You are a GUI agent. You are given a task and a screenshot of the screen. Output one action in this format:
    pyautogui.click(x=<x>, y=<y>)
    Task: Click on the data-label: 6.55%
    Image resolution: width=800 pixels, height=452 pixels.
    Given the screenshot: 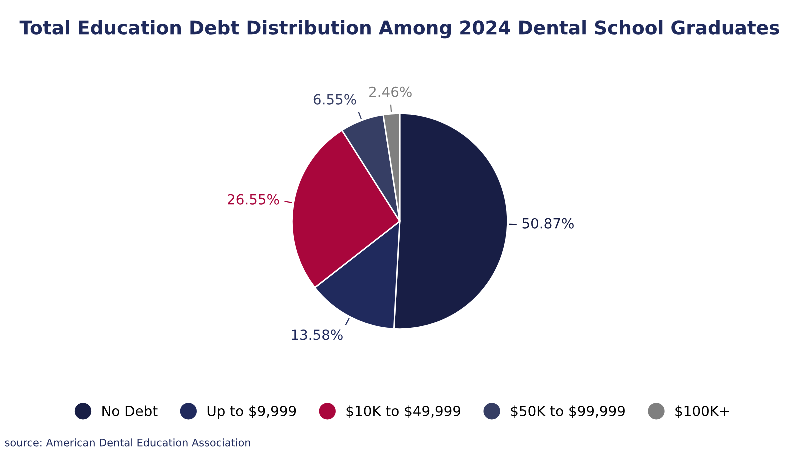 What is the action you would take?
    pyautogui.click(x=335, y=99)
    